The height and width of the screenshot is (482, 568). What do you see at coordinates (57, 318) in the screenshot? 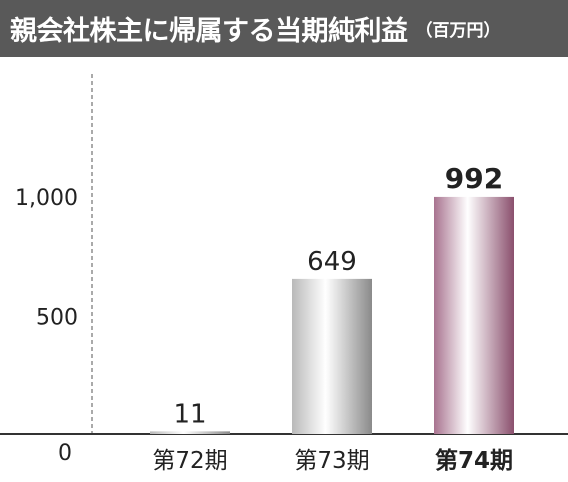
I see `y-tick-label: 500` at bounding box center [57, 318].